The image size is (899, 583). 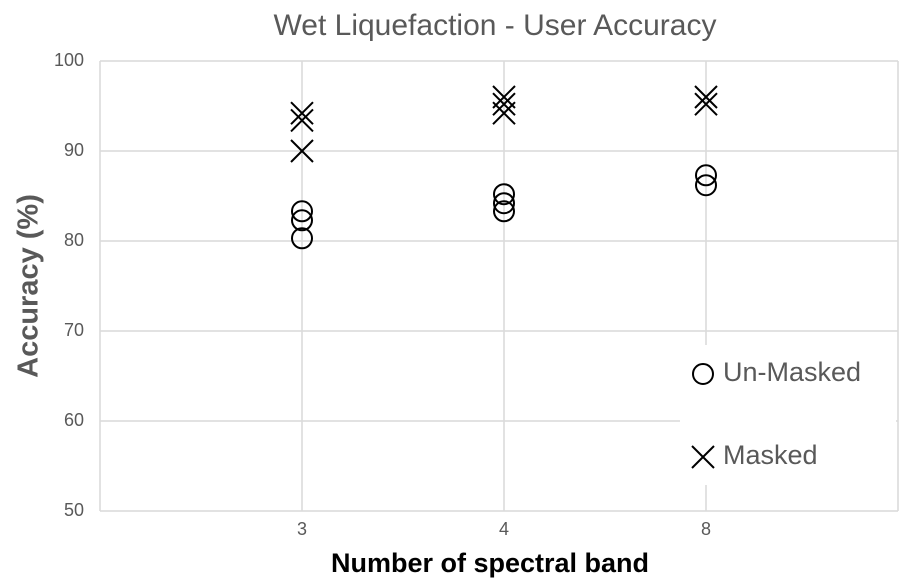 What do you see at coordinates (74, 420) in the screenshot?
I see `y-tick-label: 60` at bounding box center [74, 420].